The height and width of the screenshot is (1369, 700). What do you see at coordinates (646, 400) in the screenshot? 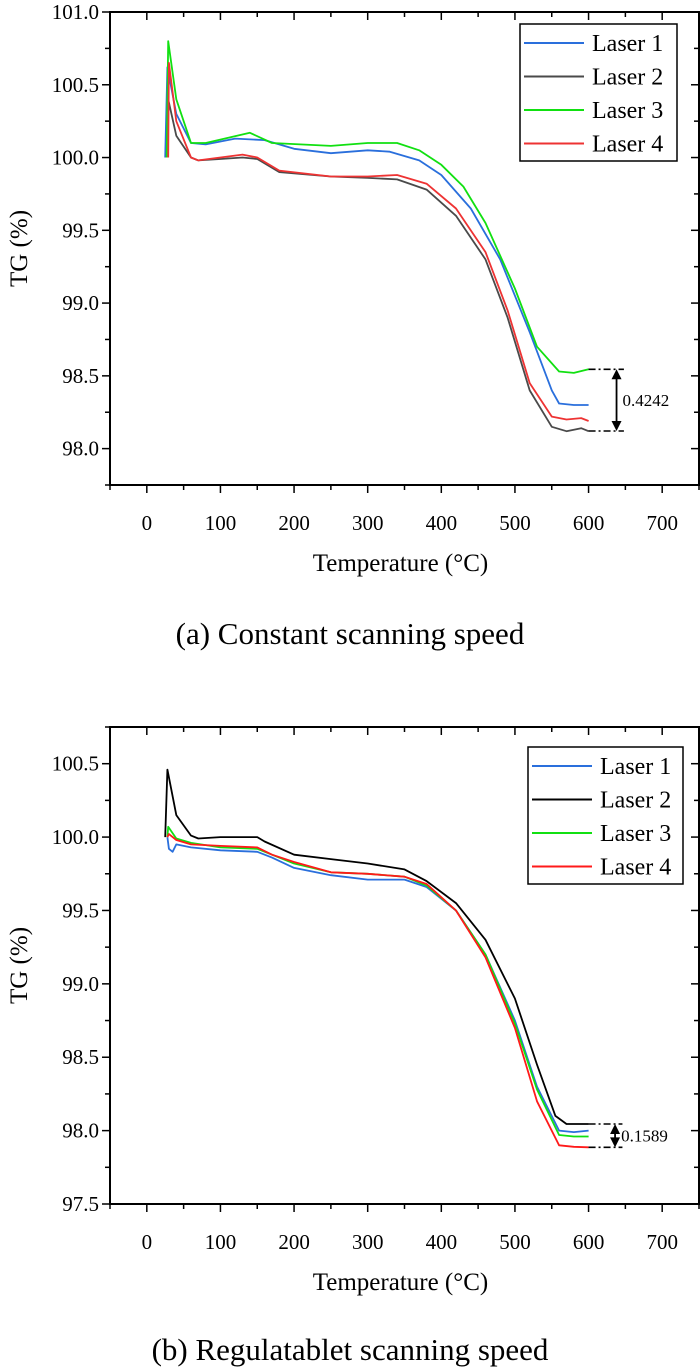
I see `annotation-label: 0.4242` at bounding box center [646, 400].